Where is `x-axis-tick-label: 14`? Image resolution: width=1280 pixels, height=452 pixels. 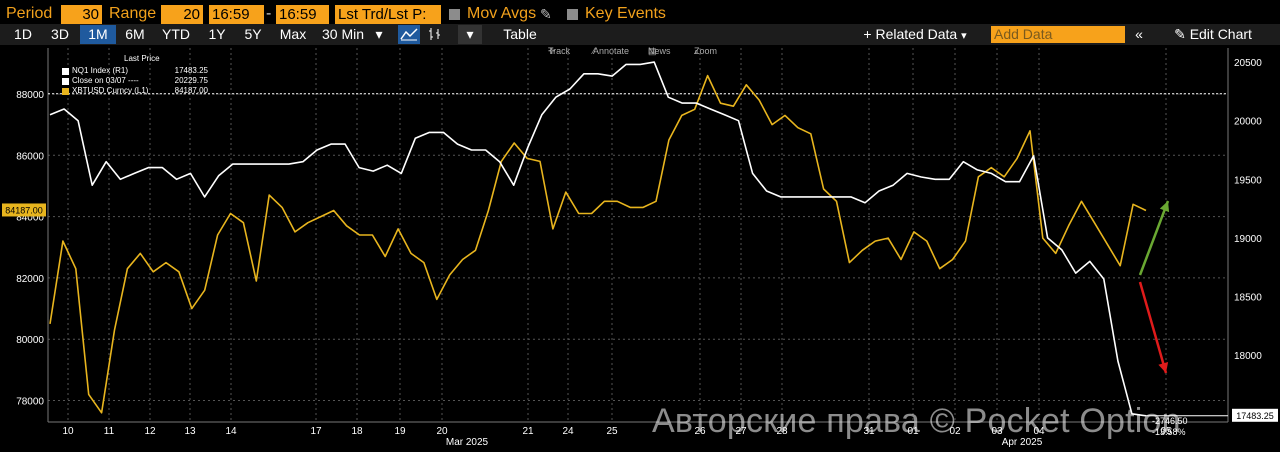 x-axis-tick-label: 14 is located at coordinates (231, 431).